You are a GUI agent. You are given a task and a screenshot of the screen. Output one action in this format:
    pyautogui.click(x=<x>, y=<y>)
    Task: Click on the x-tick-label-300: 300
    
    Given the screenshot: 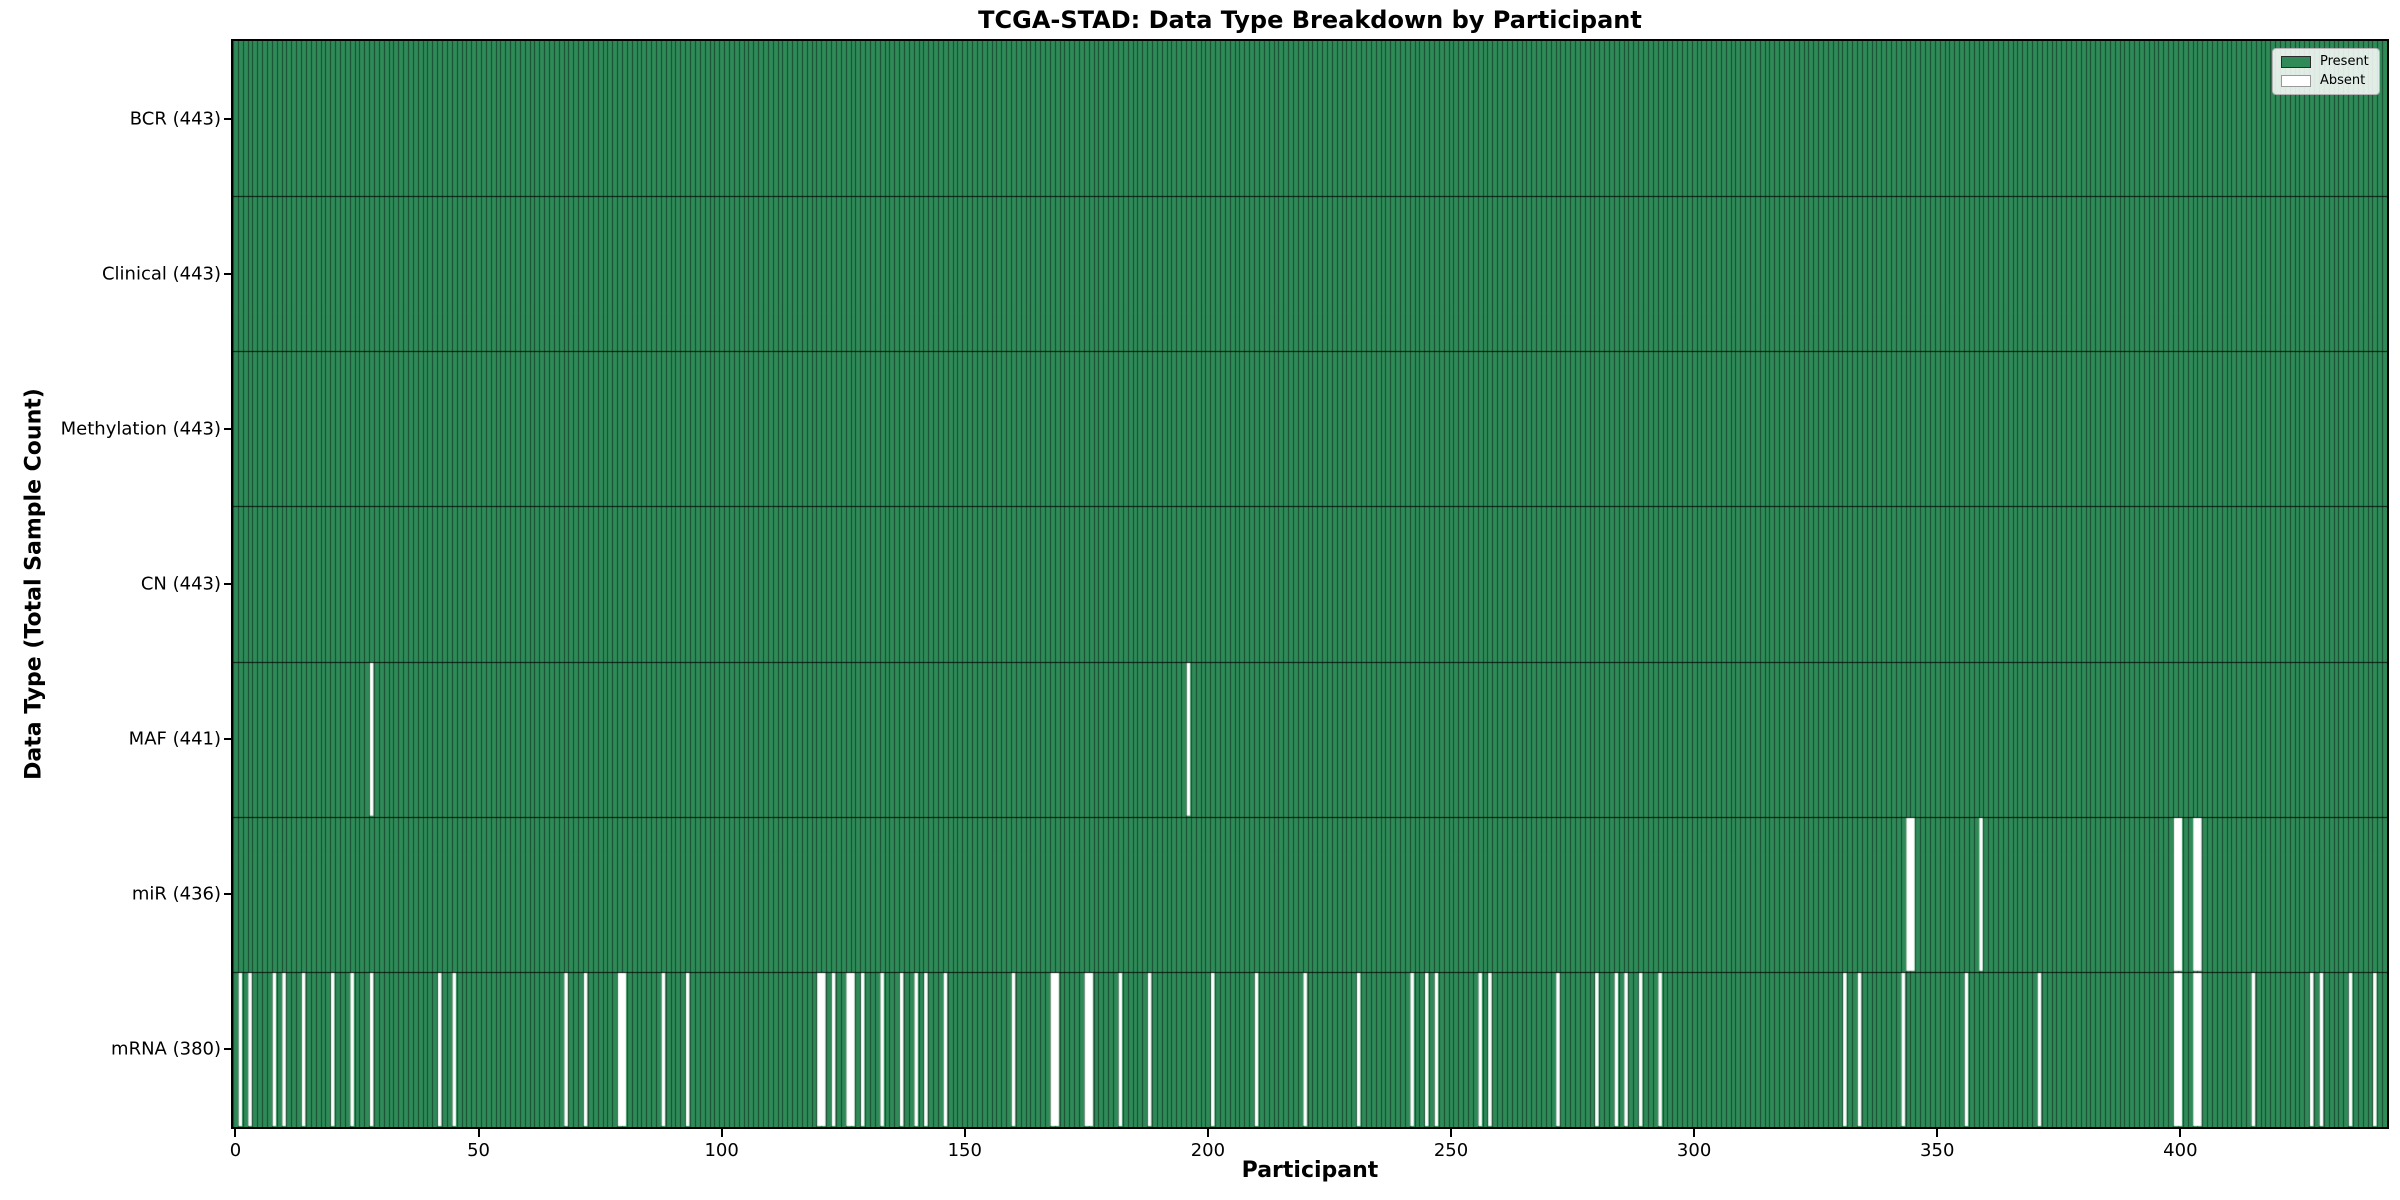 What is the action you would take?
    pyautogui.click(x=1694, y=1150)
    